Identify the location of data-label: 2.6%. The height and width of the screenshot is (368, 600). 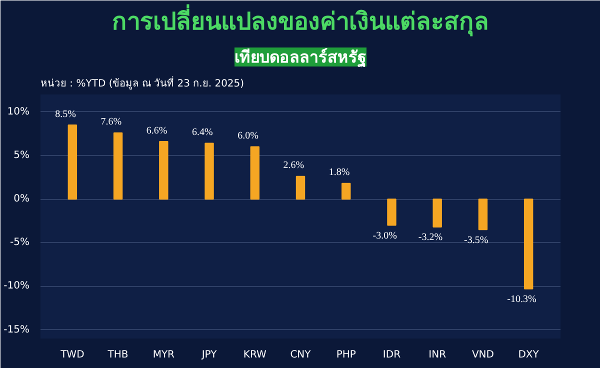
(293, 166).